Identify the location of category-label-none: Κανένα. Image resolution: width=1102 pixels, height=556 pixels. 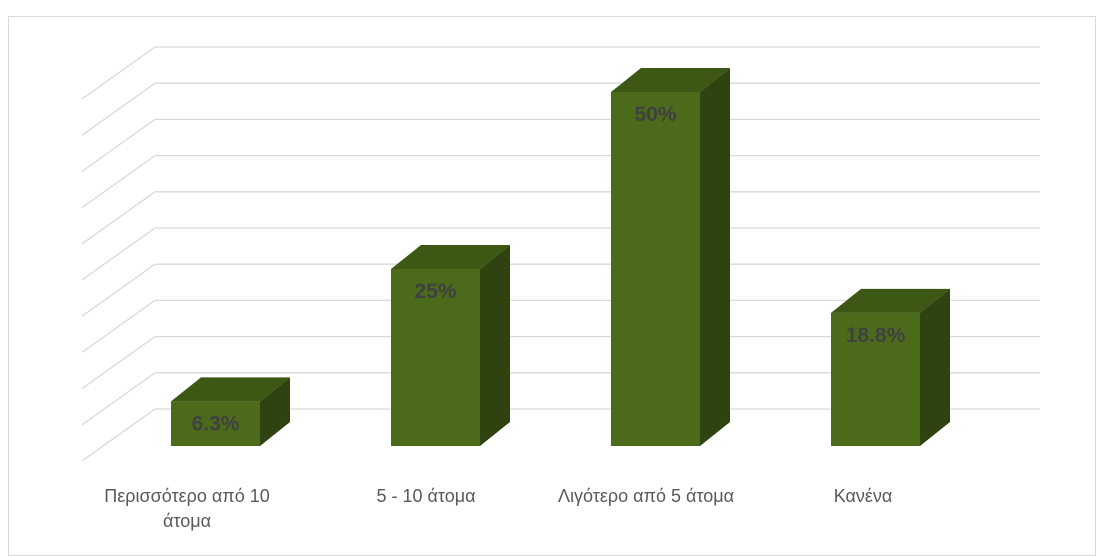
(863, 496).